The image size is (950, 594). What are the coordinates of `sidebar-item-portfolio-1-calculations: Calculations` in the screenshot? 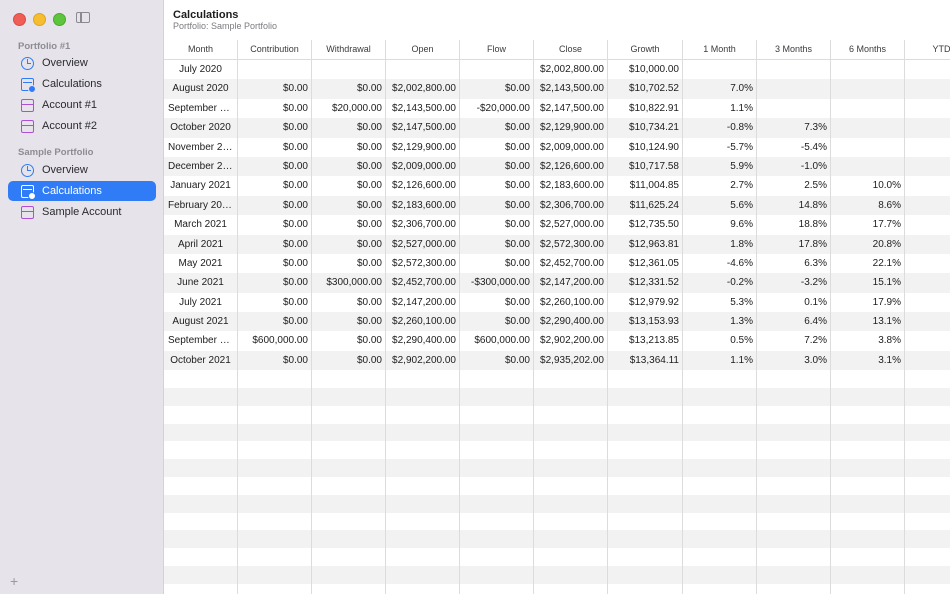 It's located at (82, 84).